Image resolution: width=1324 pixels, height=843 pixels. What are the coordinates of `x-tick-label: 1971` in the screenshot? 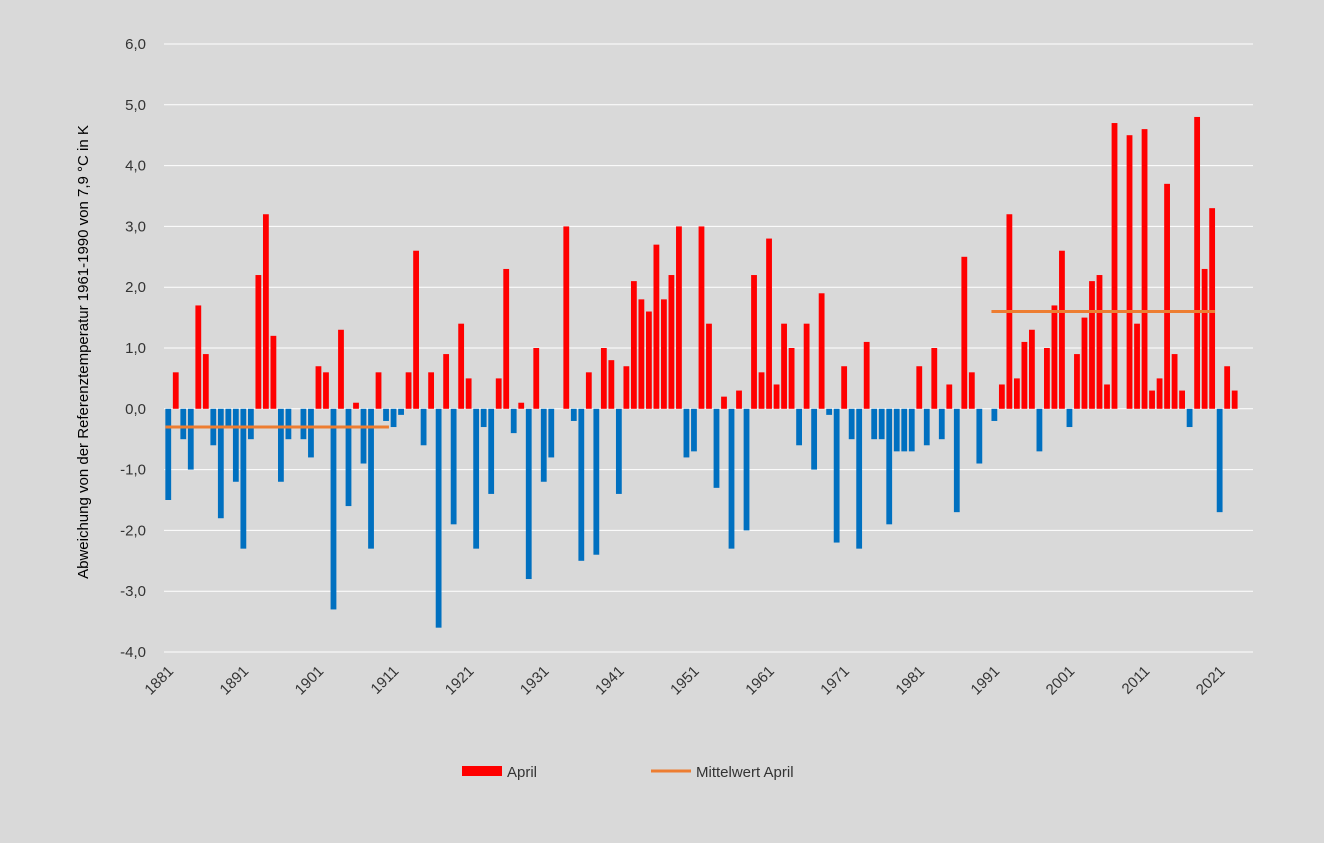 It's located at (835, 681).